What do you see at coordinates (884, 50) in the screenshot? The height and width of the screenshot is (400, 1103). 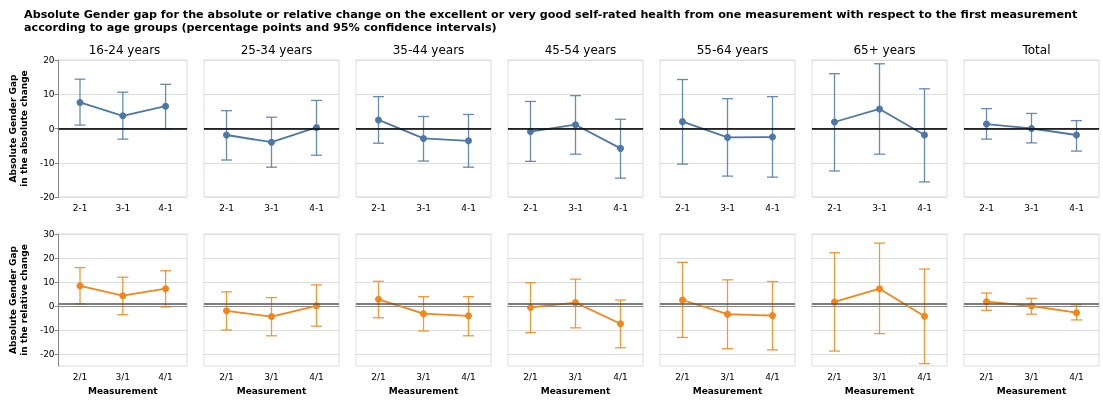 I see `chart-title: 65+ years` at bounding box center [884, 50].